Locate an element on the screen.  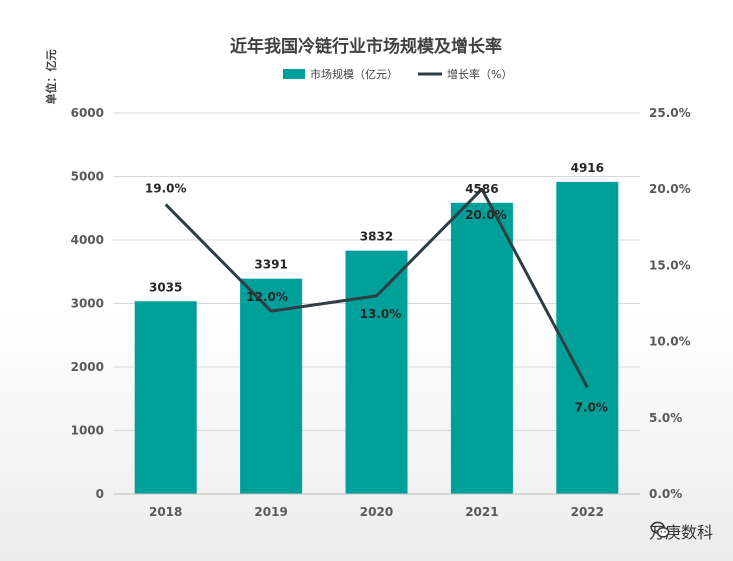
y-left-tick-label: 4000 is located at coordinates (87, 240).